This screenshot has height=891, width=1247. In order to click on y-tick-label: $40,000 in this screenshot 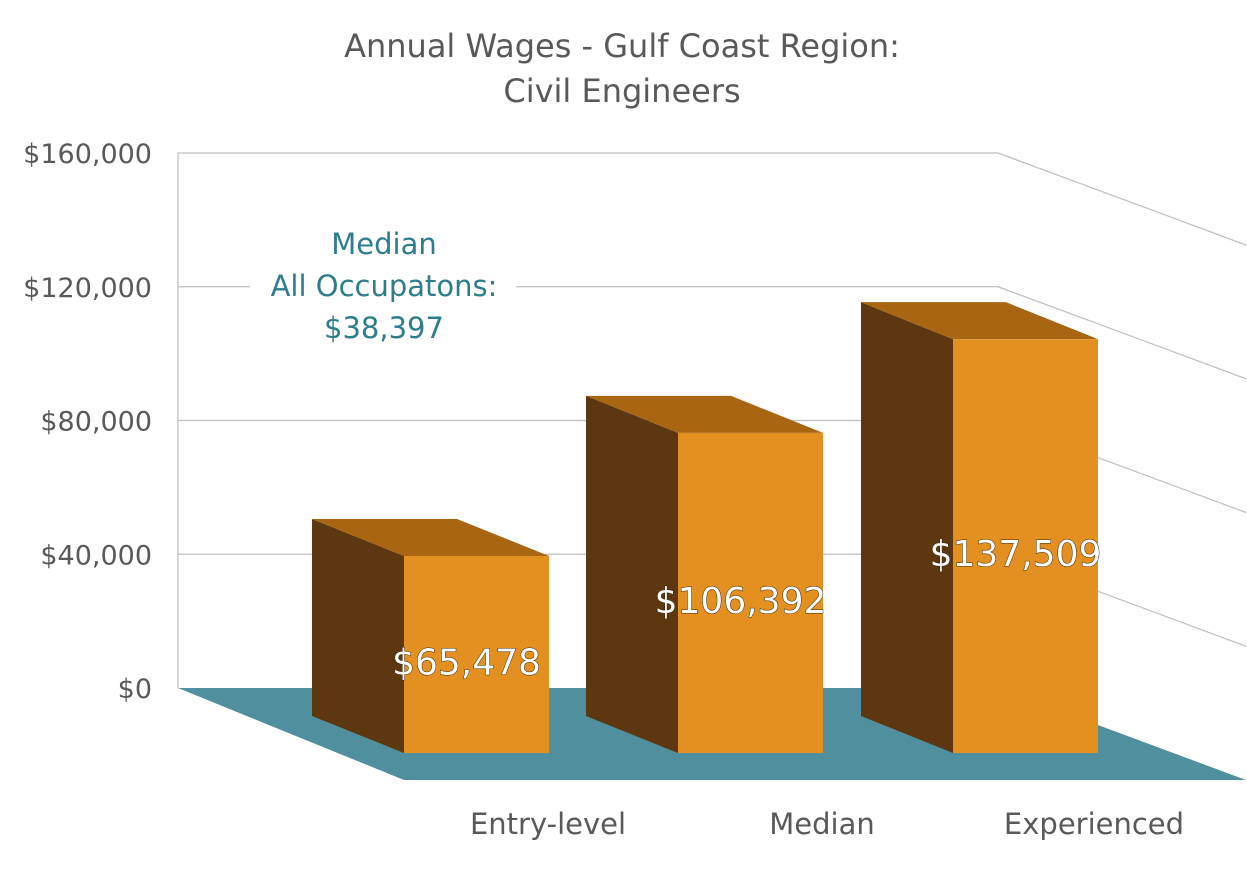, I will do `click(96, 555)`.